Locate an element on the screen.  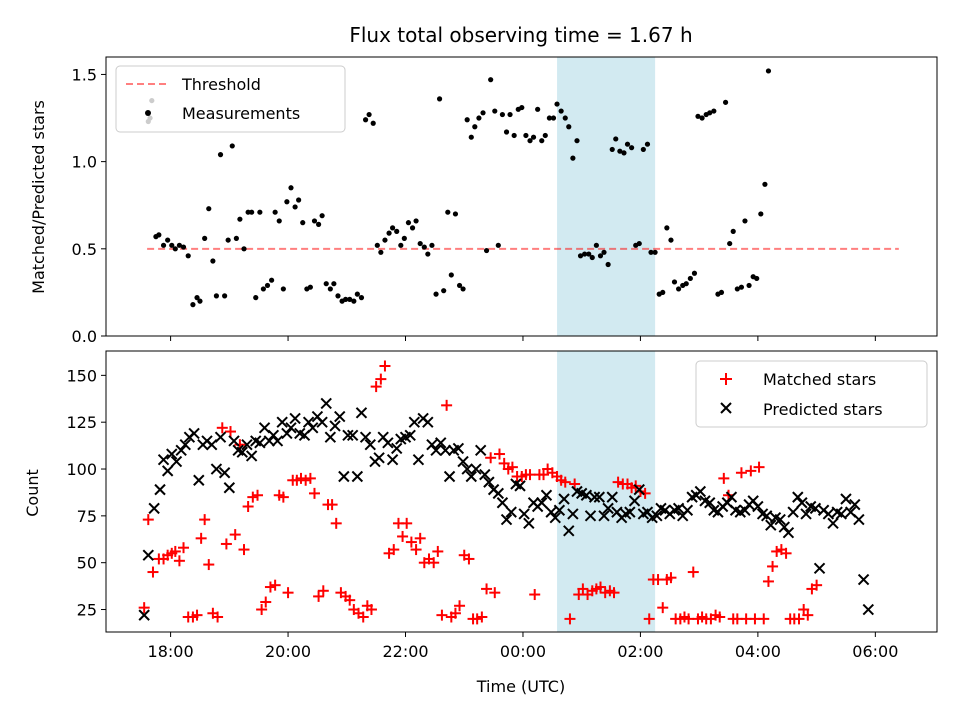
matched-legend-swatch is located at coordinates (726, 379).